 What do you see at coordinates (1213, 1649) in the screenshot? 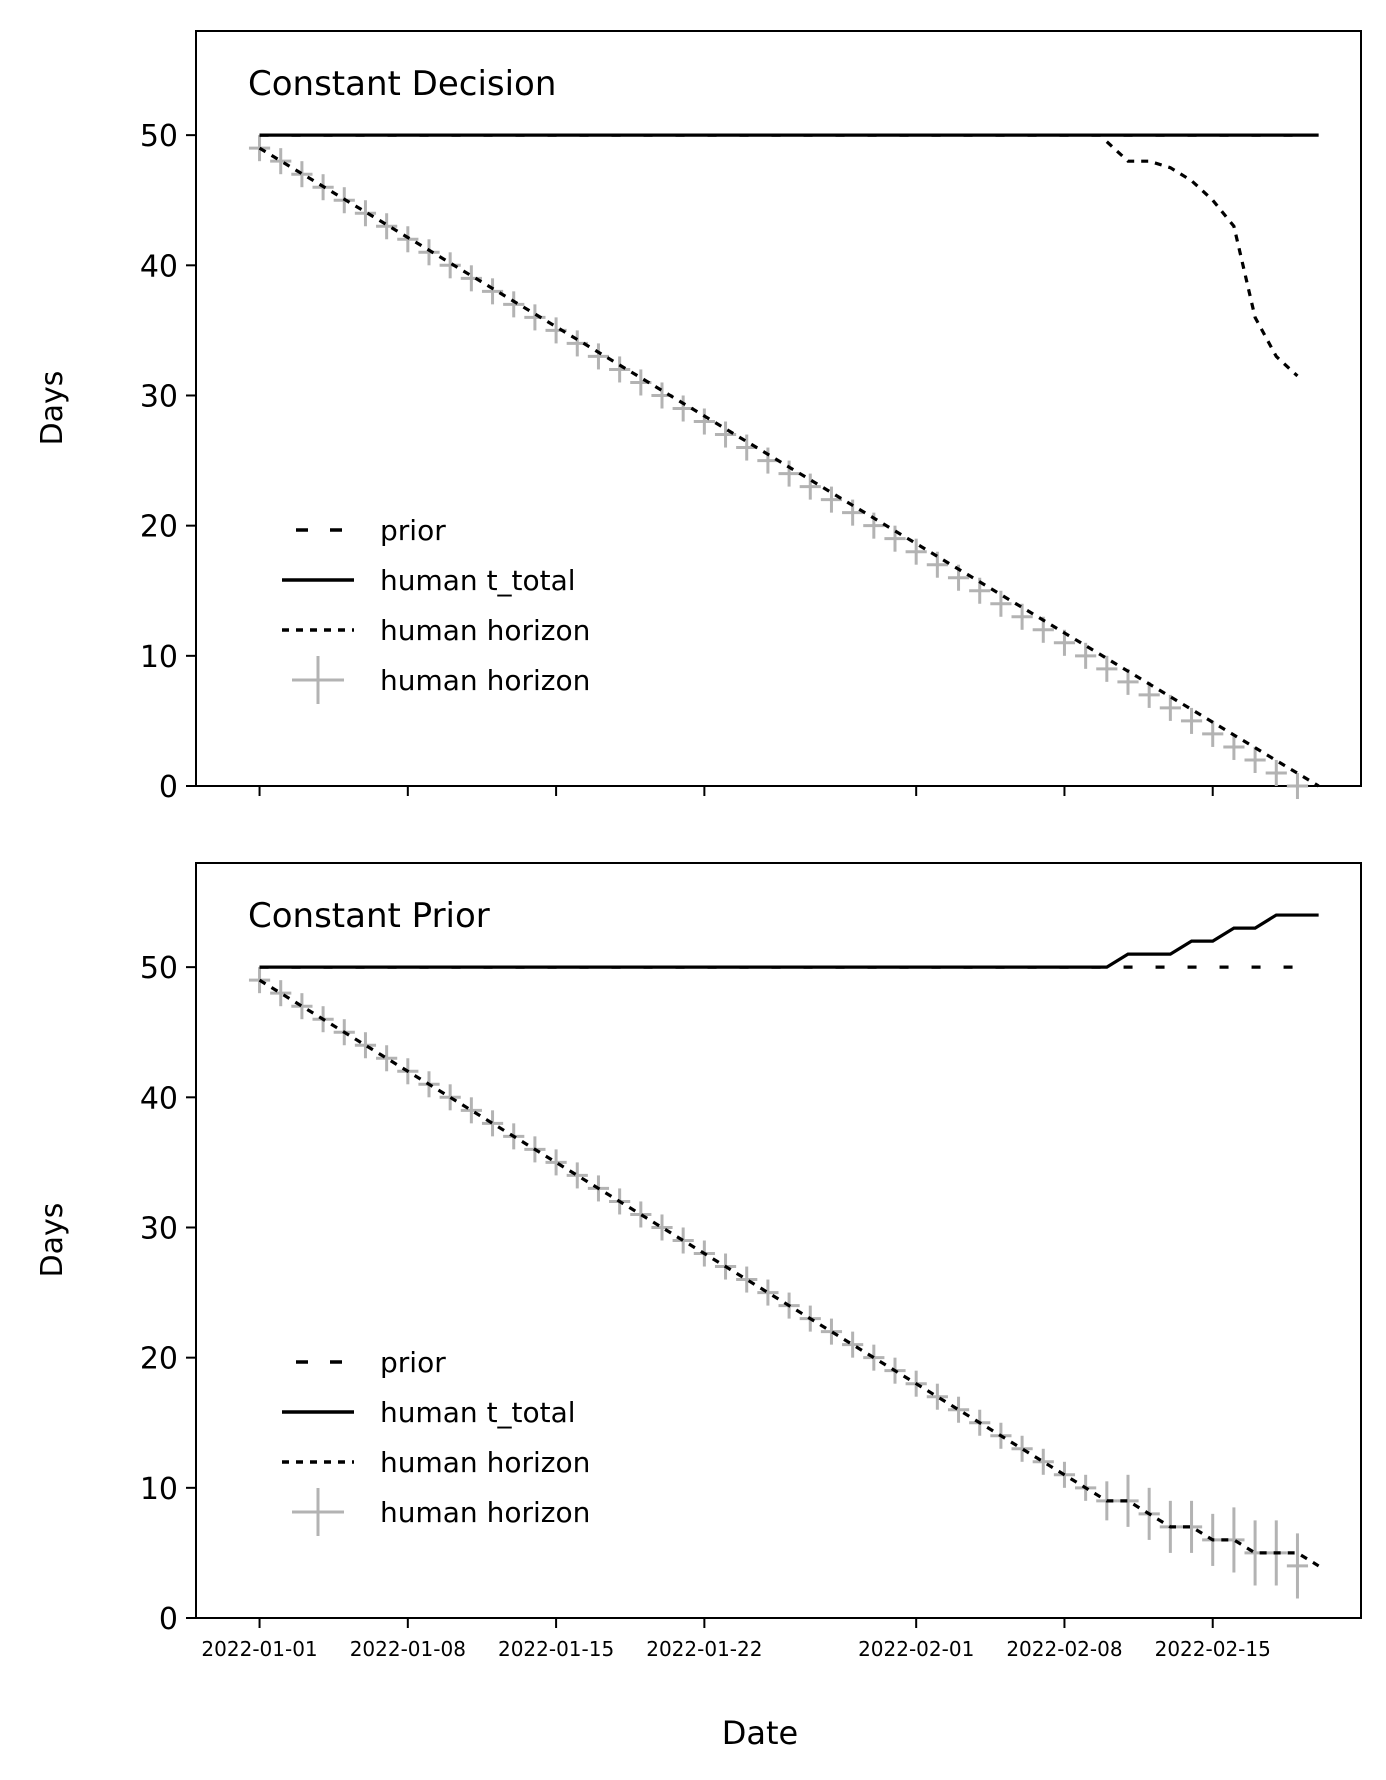
I see `x-tick-label: 2022-02-15` at bounding box center [1213, 1649].